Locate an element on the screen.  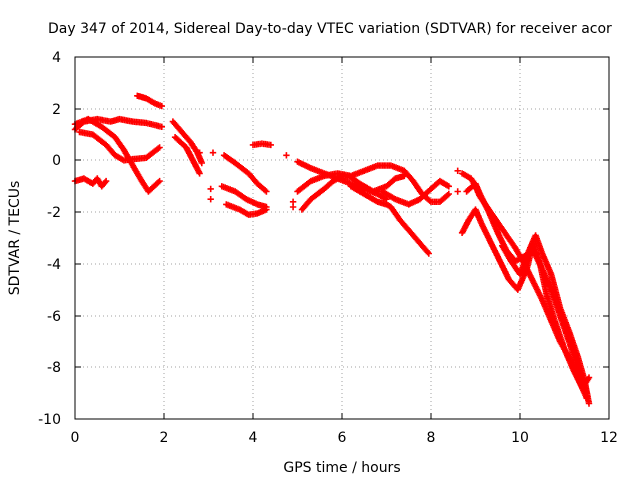
y-tick-label: 4 is located at coordinates (56, 58).